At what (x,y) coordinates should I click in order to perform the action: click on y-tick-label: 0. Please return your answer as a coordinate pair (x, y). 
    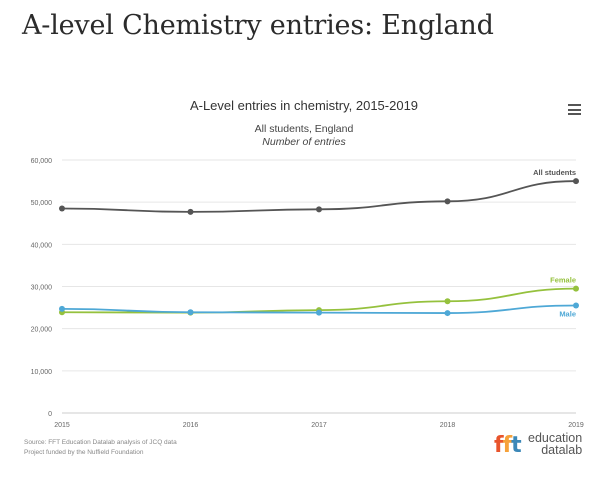
    Looking at the image, I should click on (50, 414).